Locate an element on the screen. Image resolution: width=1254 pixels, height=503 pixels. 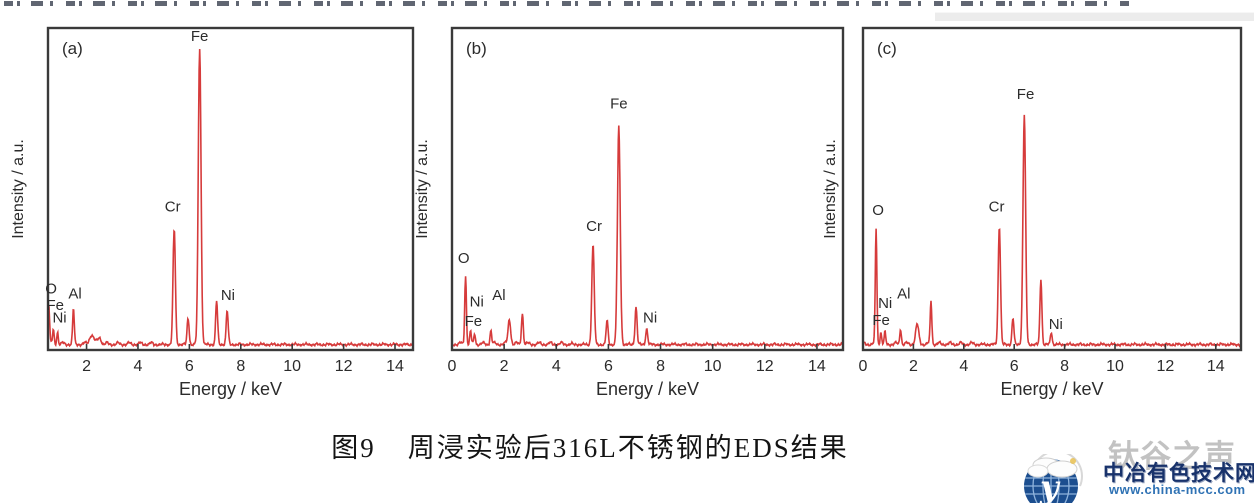
figure-caption: 图9 周浸实验后316L不锈钢的EDS结果 is located at coordinates (590, 445).